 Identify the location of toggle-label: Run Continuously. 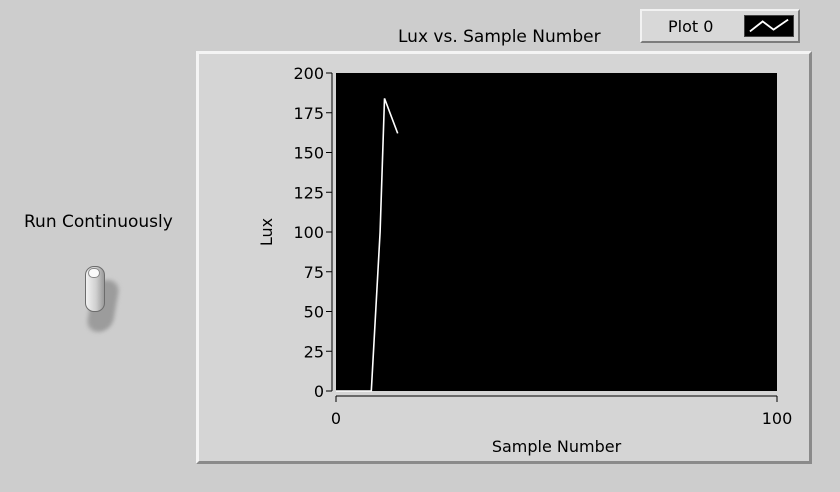
(98, 222).